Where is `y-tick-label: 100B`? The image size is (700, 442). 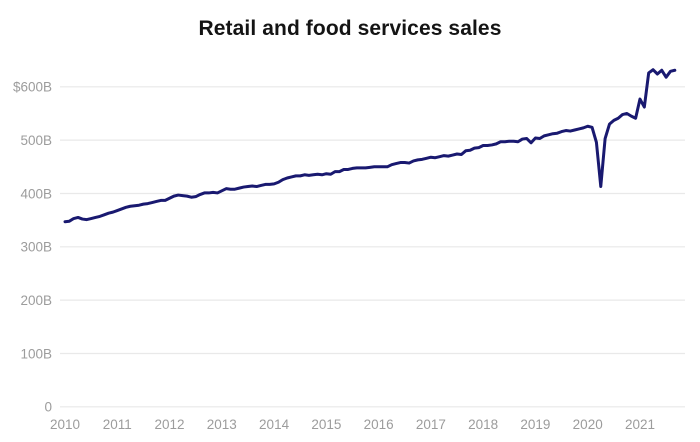 y-tick-label: 100B is located at coordinates (36, 353).